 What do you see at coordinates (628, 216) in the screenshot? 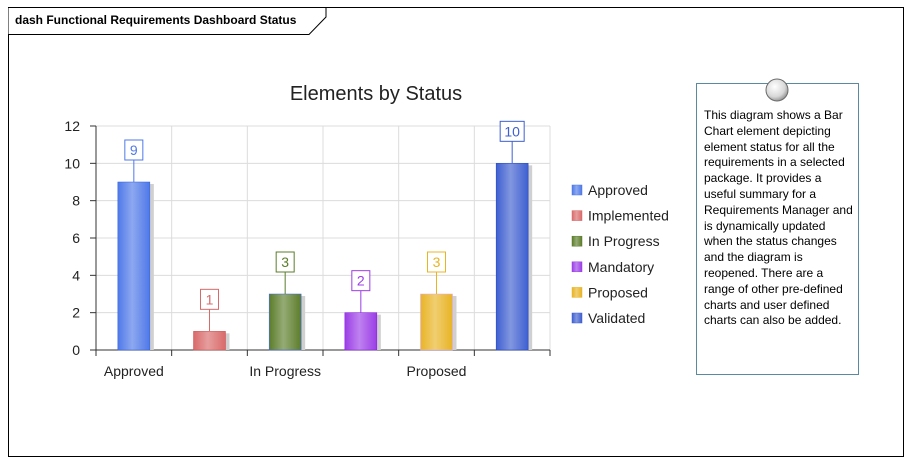
I see `legend-label: Implemented` at bounding box center [628, 216].